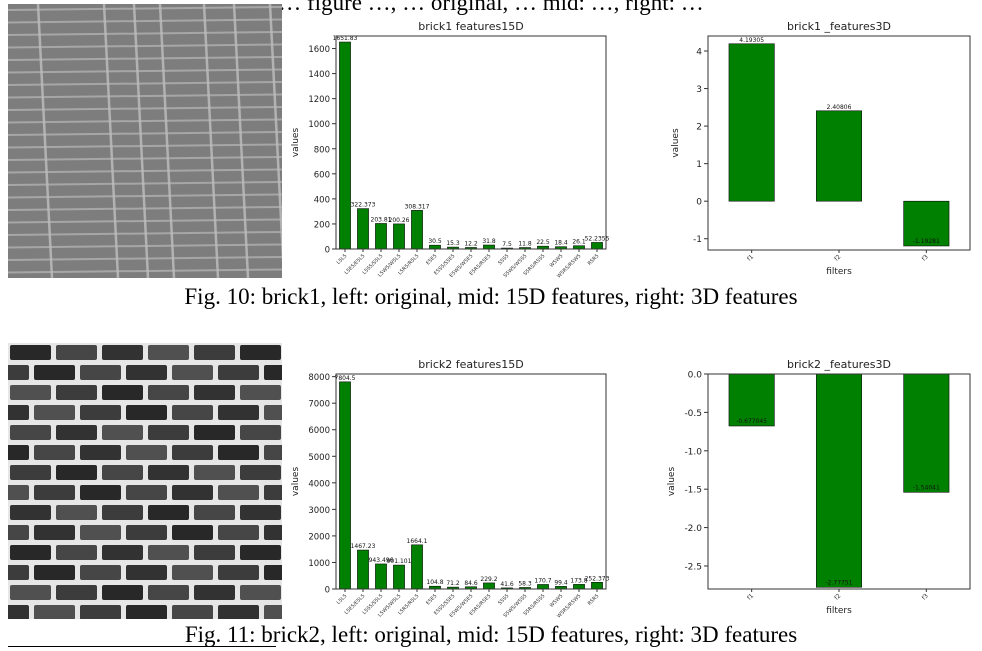  What do you see at coordinates (839, 26) in the screenshot?
I see `chart-title: brick1 _features3D` at bounding box center [839, 26].